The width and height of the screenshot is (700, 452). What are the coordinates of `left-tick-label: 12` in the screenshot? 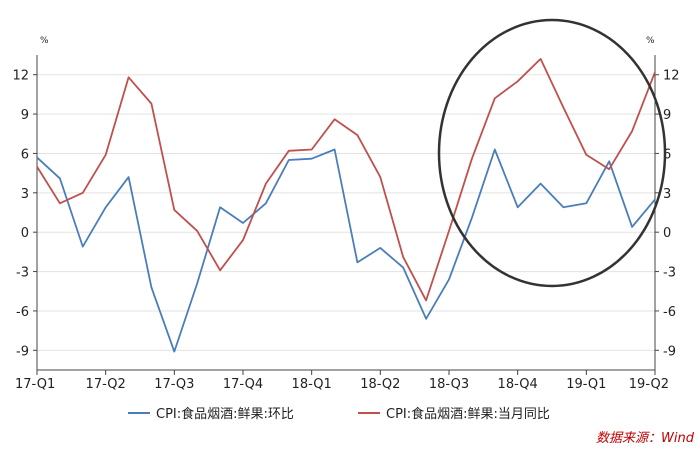 It's located at (20, 76).